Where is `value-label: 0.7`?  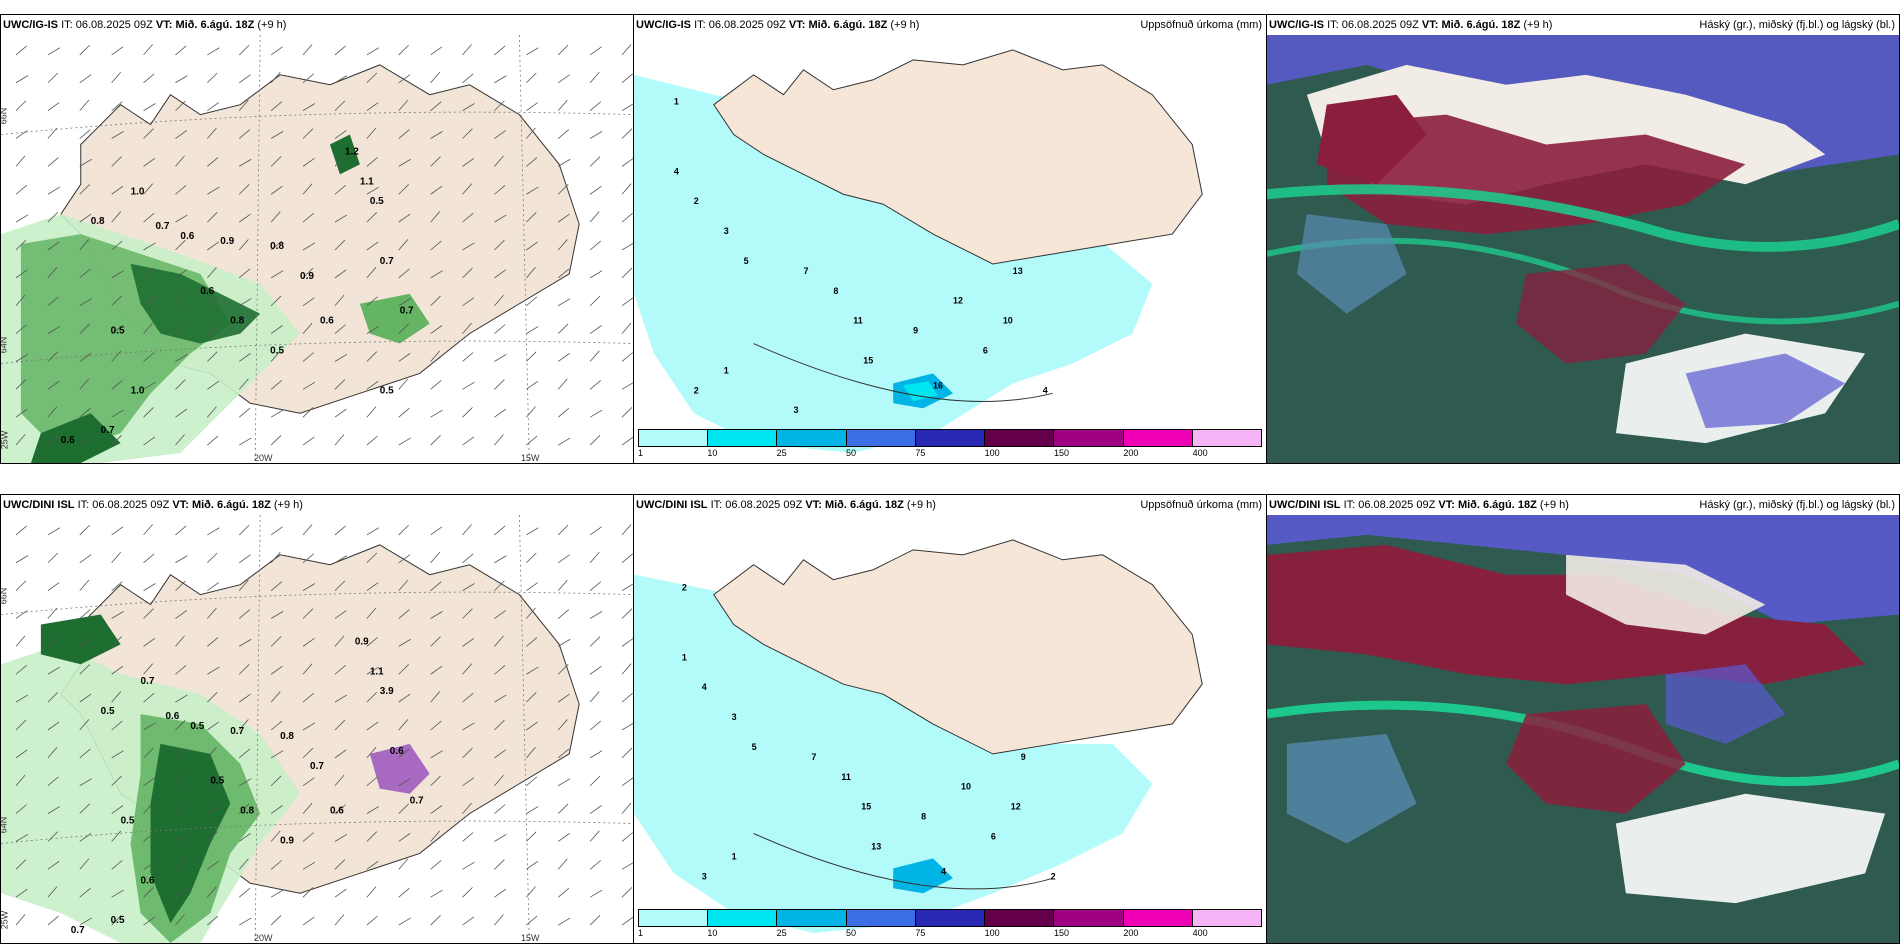
value-label: 0.7 is located at coordinates (108, 430).